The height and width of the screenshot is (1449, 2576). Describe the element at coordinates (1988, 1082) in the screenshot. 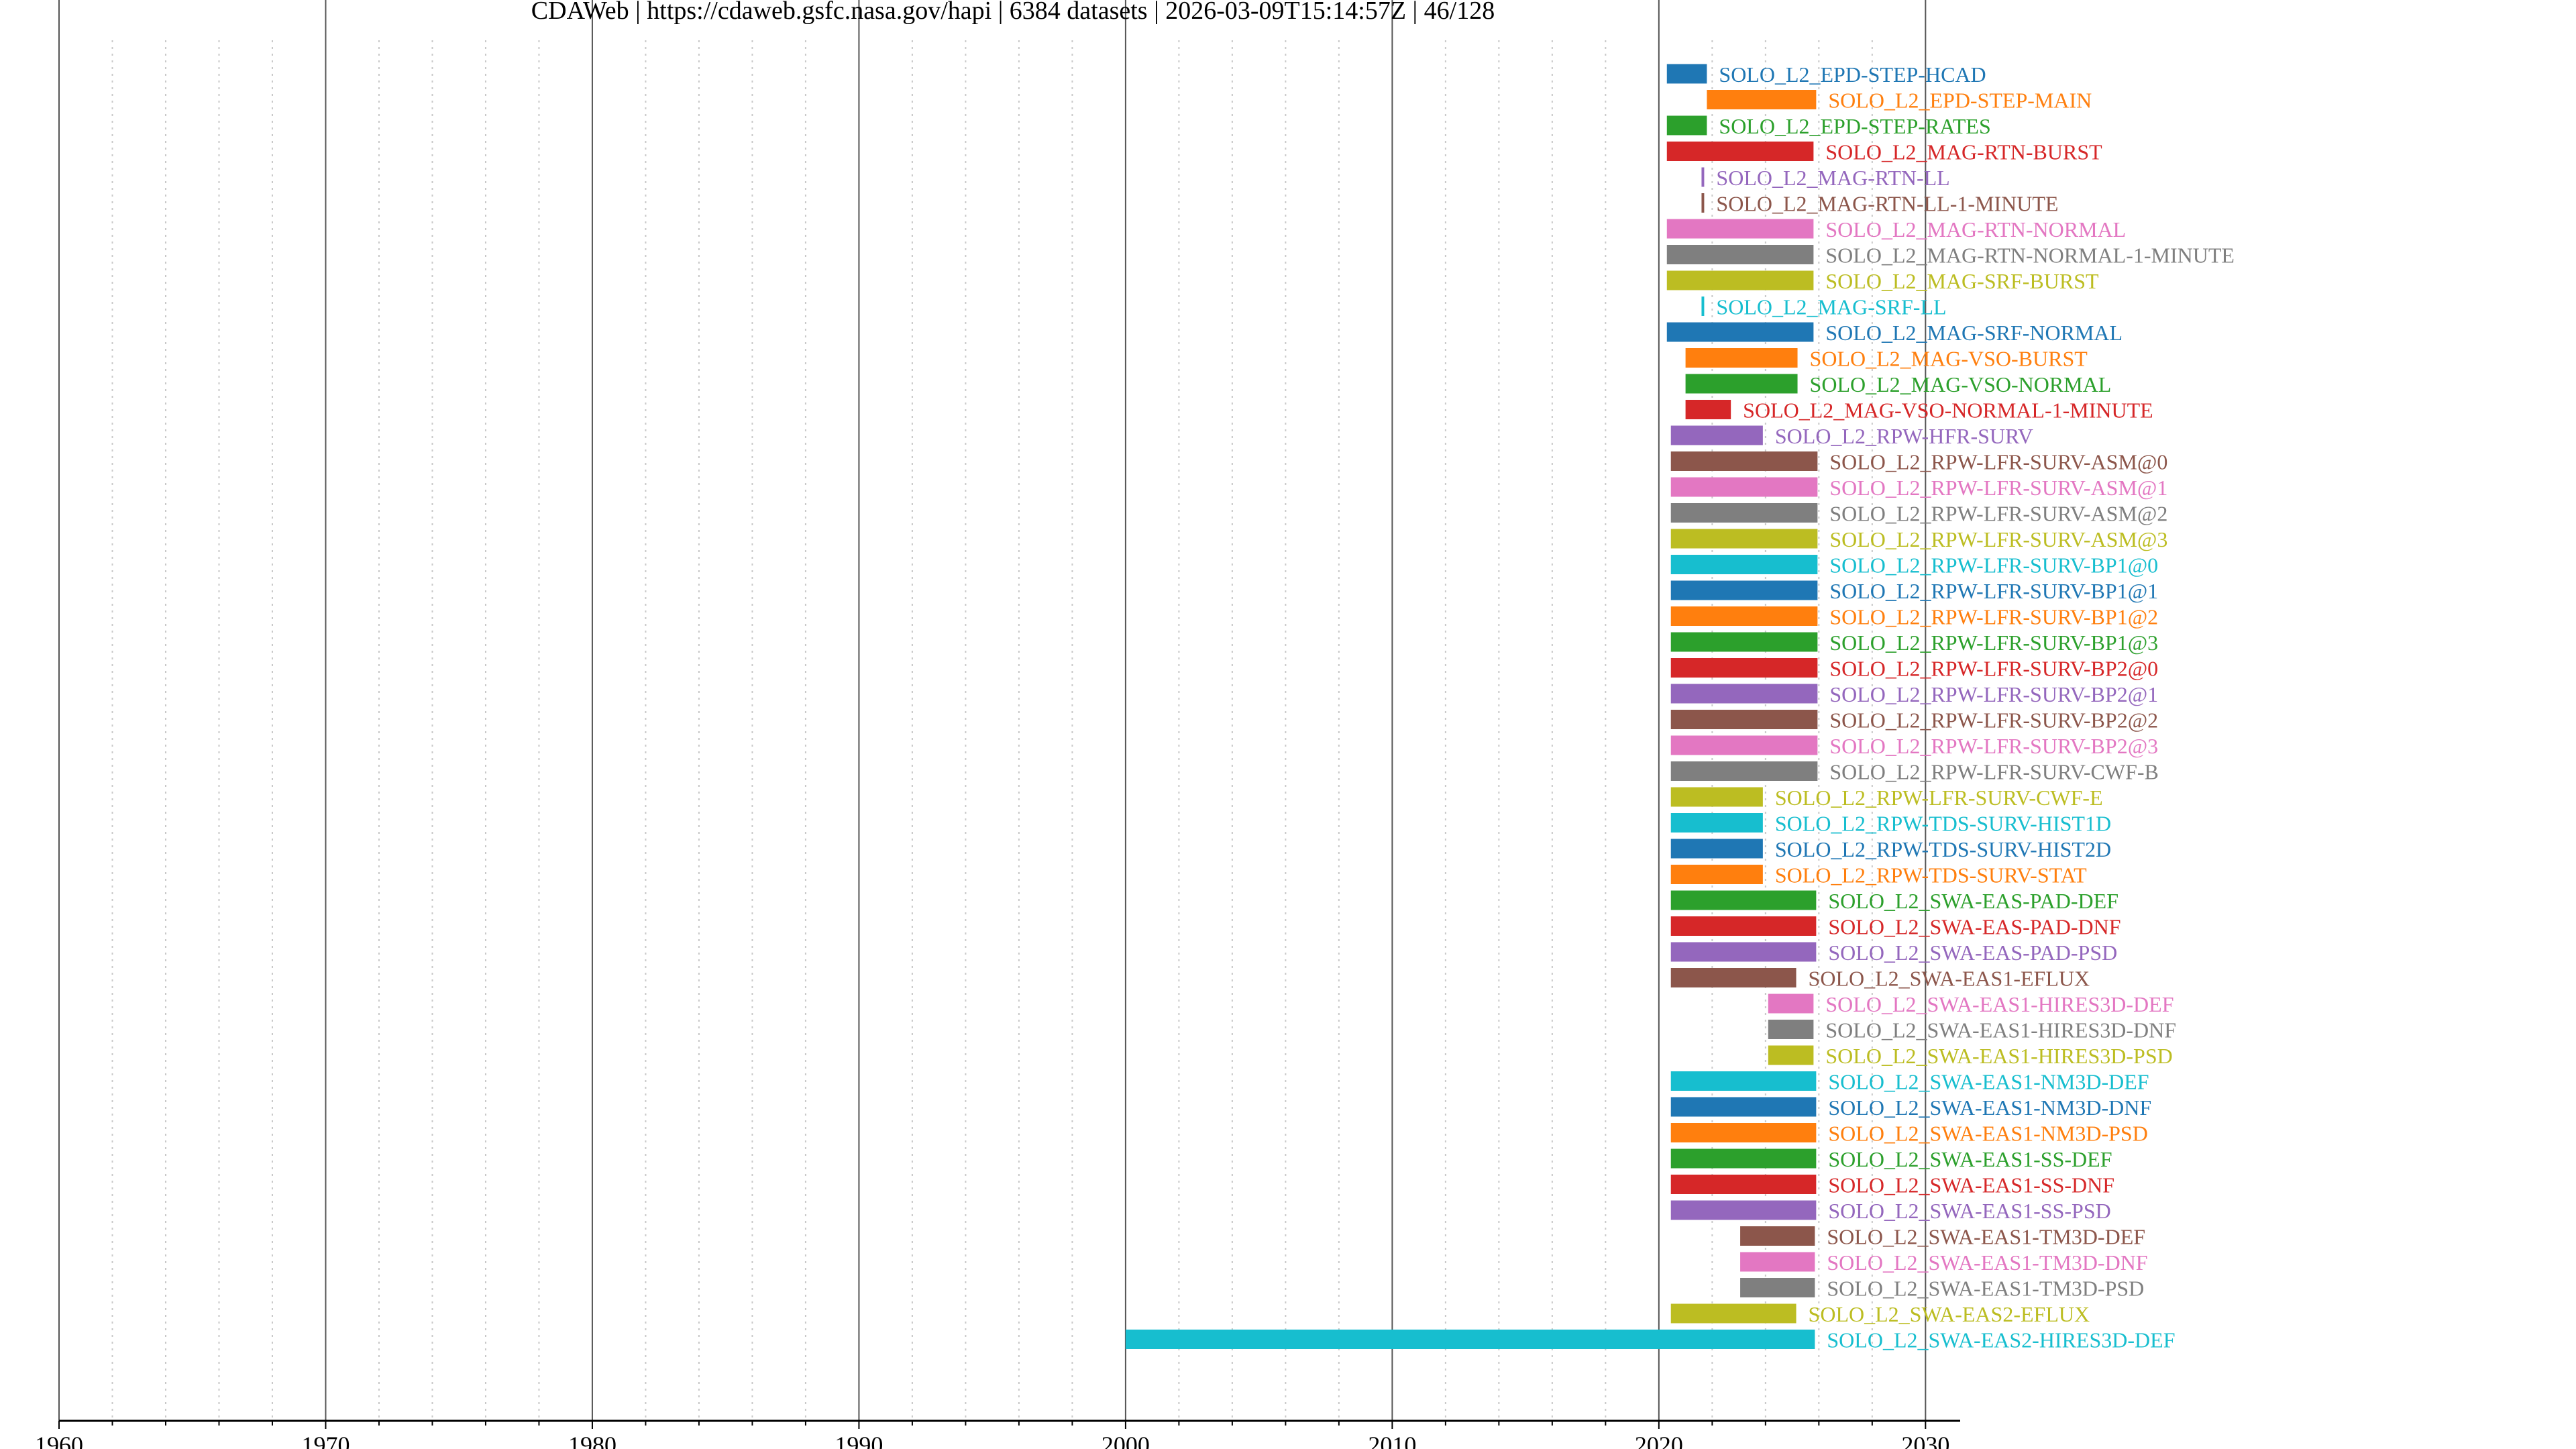

I see `dataset-label: SOLO_L2_SWA-EAS1-NM3D-DEF` at that location.